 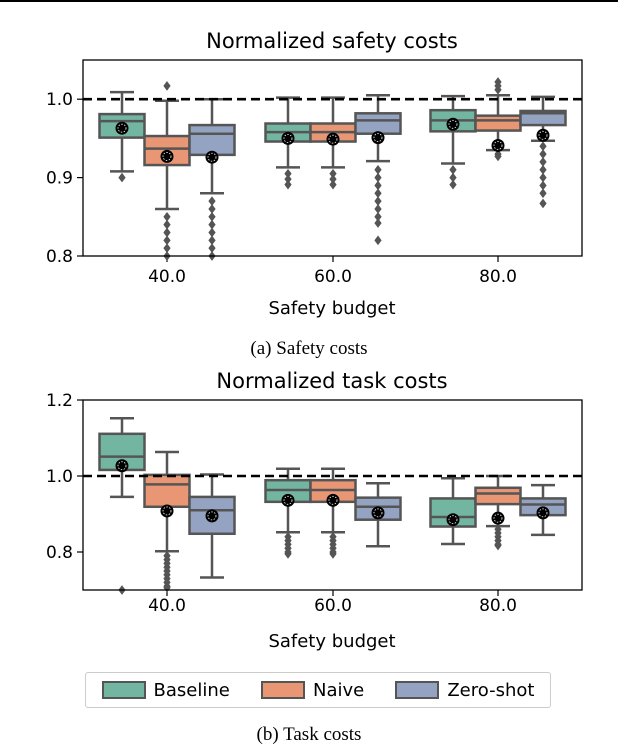 What do you see at coordinates (333, 606) in the screenshot?
I see `x-tick-label: 60.0` at bounding box center [333, 606].